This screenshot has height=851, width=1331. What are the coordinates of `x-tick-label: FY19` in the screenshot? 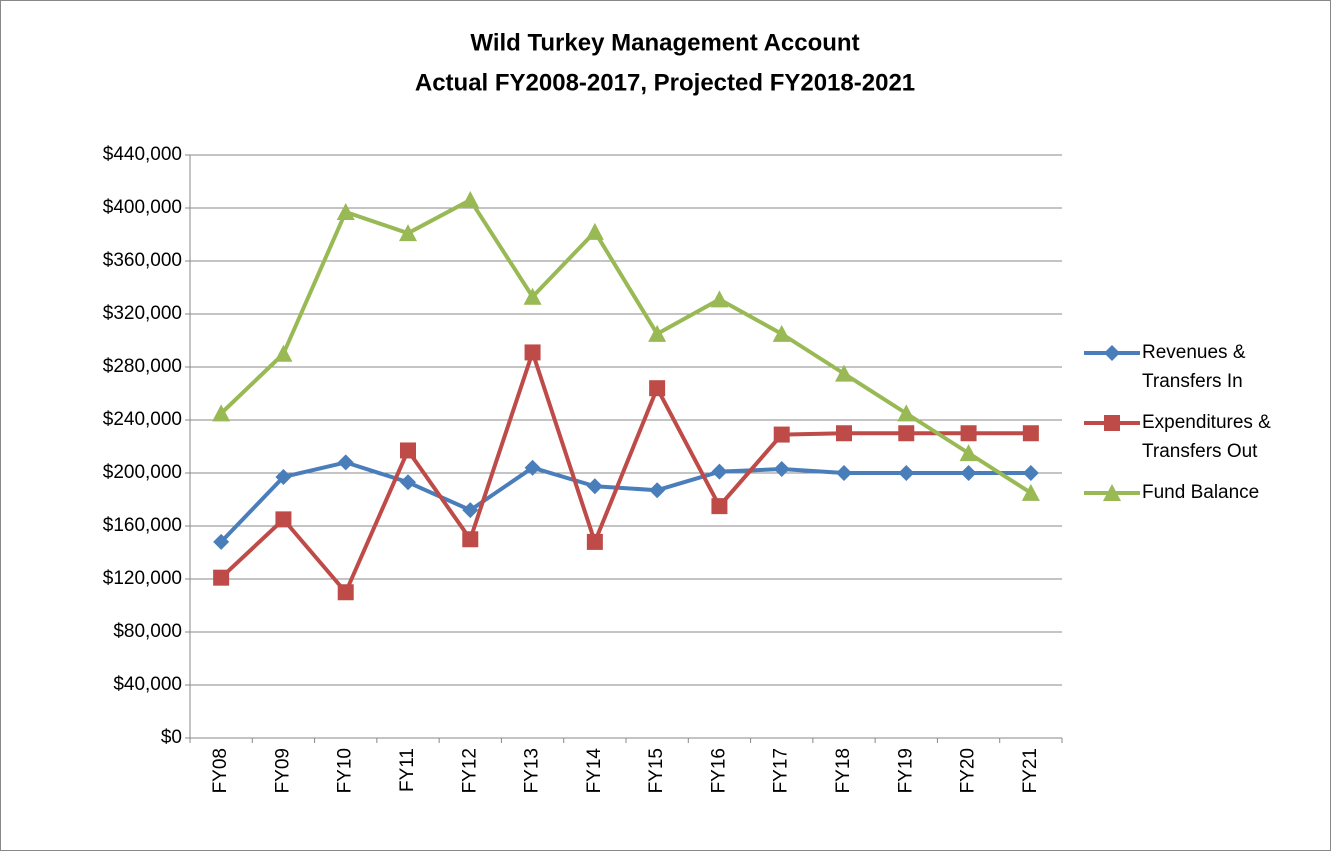 It's located at (905, 770).